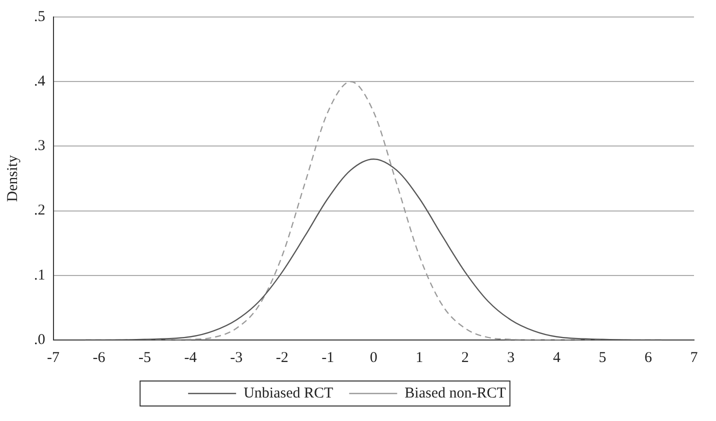 The image size is (716, 421). What do you see at coordinates (328, 358) in the screenshot?
I see `x-tick-label: -1` at bounding box center [328, 358].